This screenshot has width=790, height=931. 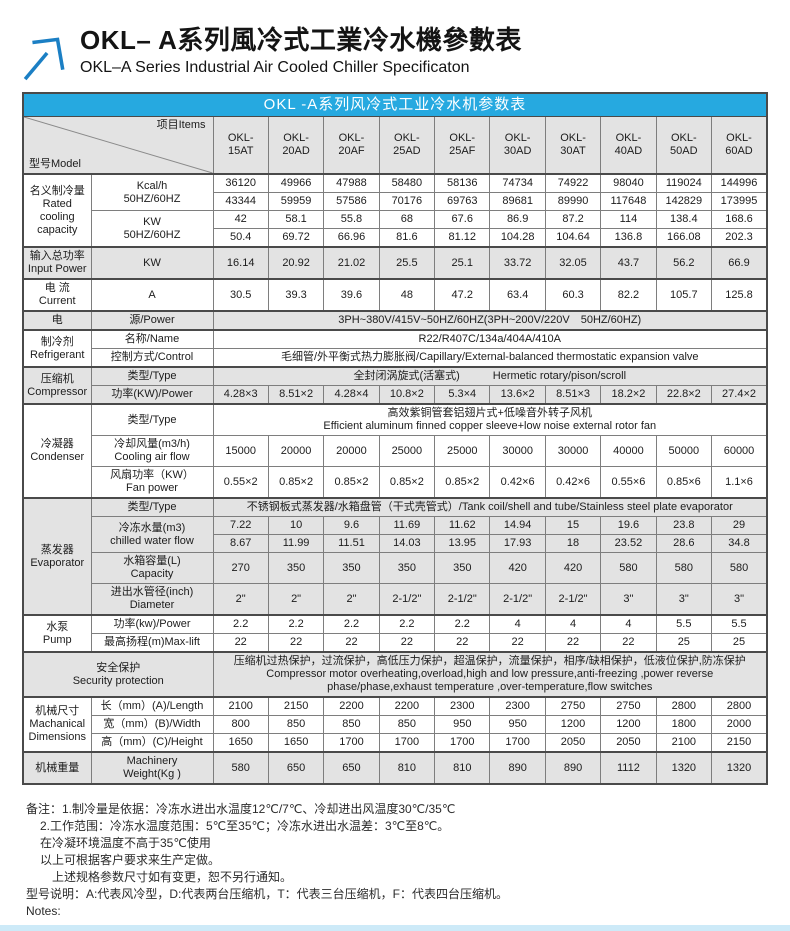 What do you see at coordinates (573, 706) in the screenshot?
I see `spec-value: 2750` at bounding box center [573, 706].